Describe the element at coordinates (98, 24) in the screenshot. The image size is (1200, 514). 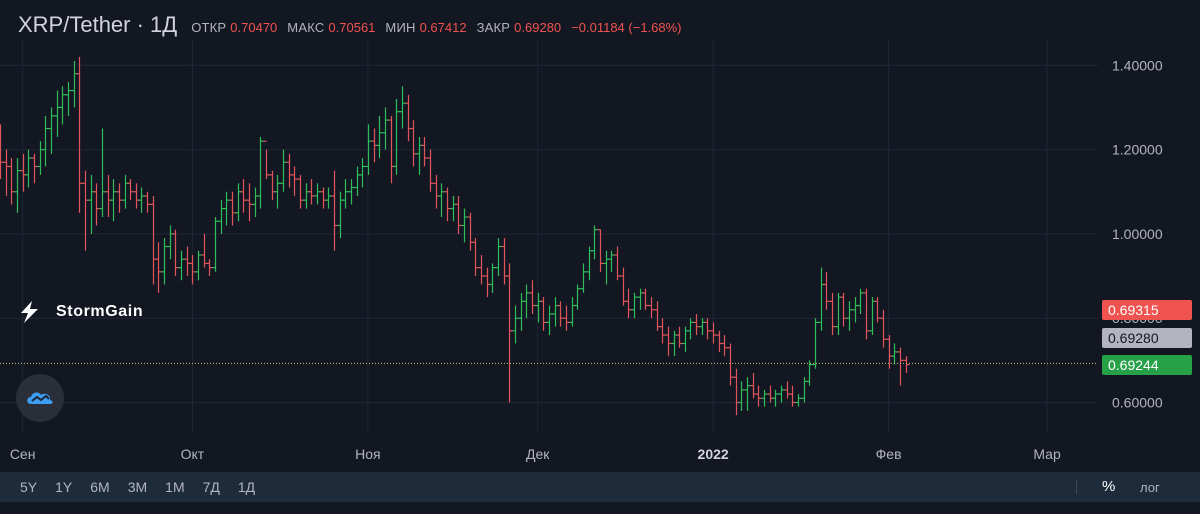
I see `symbol-title: XRP/Tether · 1Д` at that location.